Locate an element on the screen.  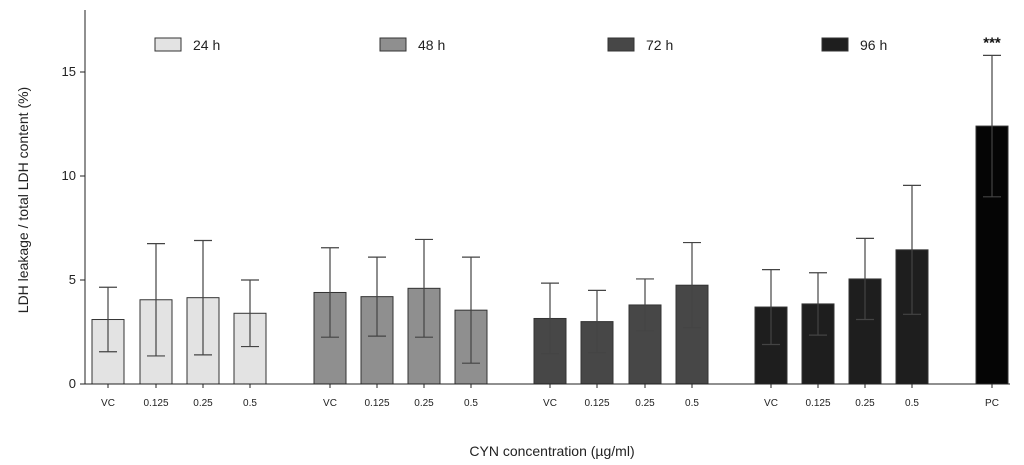
x-tick-label-48h-0p5: 0.5 is located at coordinates (471, 403).